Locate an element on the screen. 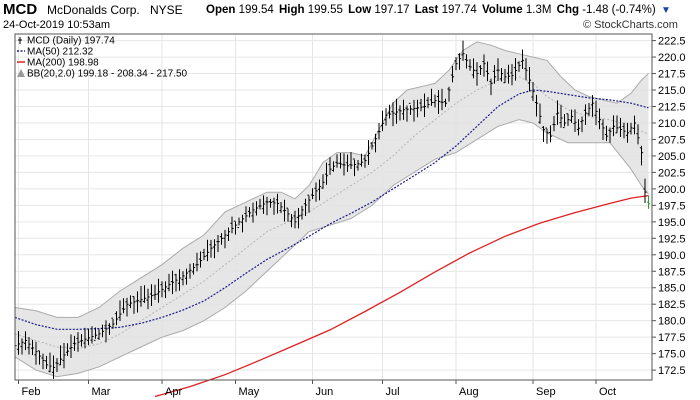 This screenshot has height=400, width=700. change-label: Chg is located at coordinates (568, 10).